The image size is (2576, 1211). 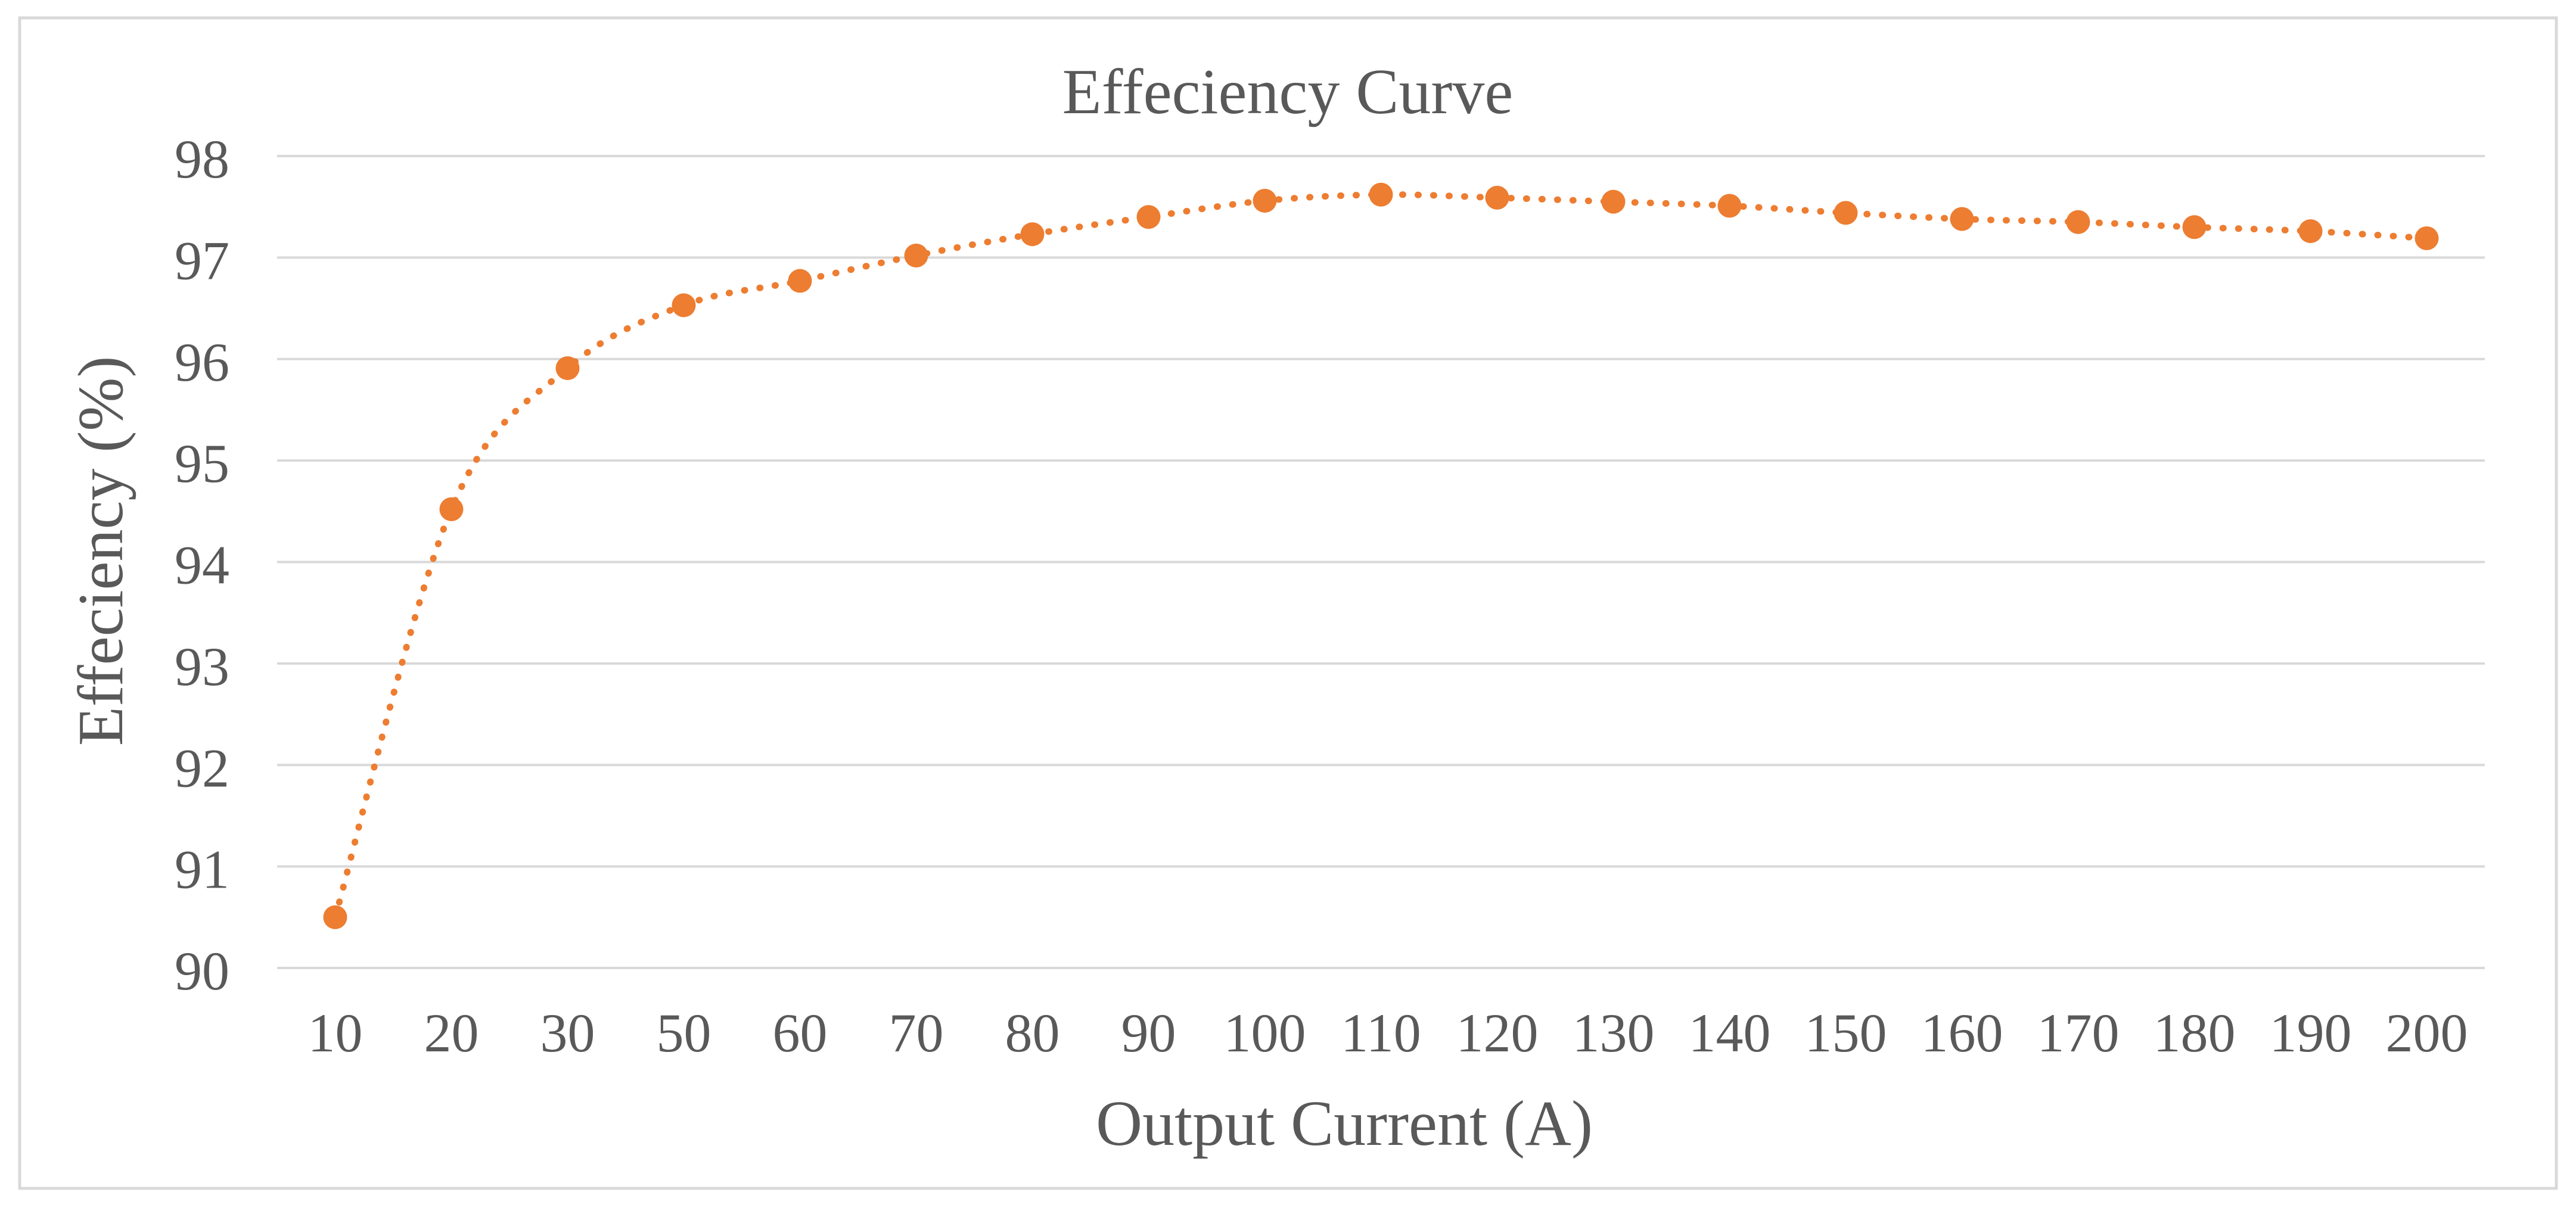 I want to click on x-tick-label: 180, so click(x=2195, y=1033).